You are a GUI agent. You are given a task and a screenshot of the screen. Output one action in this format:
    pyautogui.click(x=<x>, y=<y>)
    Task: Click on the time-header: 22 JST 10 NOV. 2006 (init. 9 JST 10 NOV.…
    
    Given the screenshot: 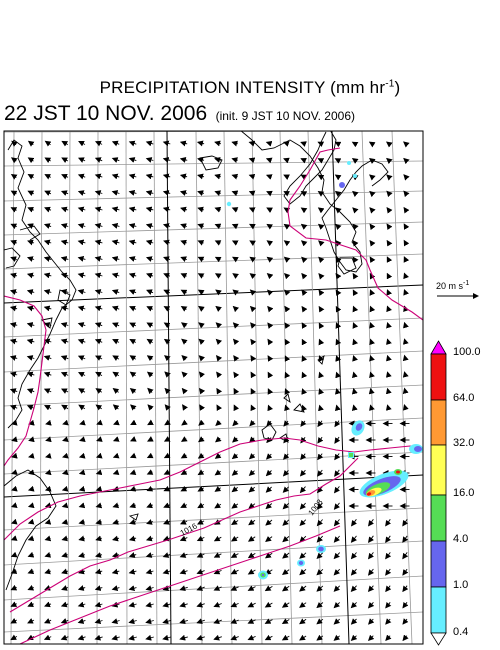 What is the action you would take?
    pyautogui.click(x=179, y=114)
    